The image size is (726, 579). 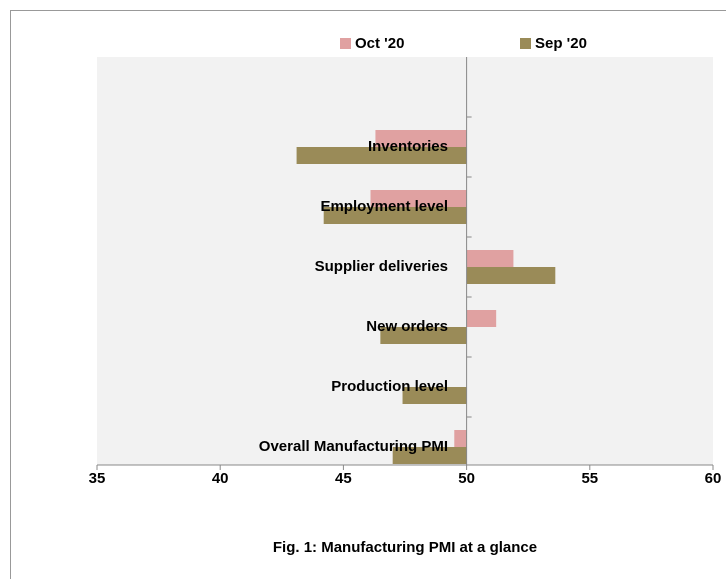 I want to click on x-tick-label: 45, so click(x=343, y=478).